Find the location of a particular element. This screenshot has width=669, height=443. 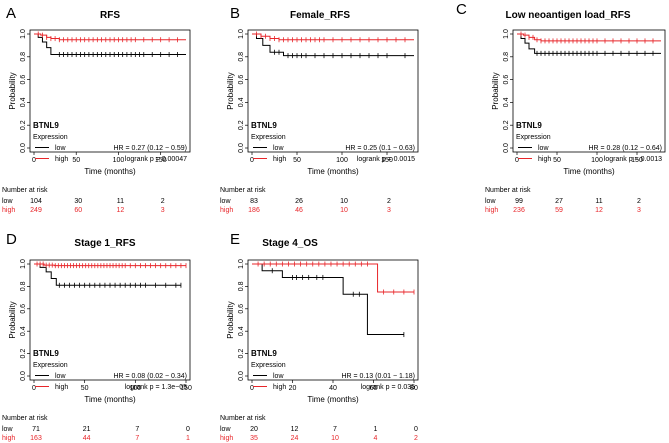

panel-letter: D is located at coordinates (11, 239).